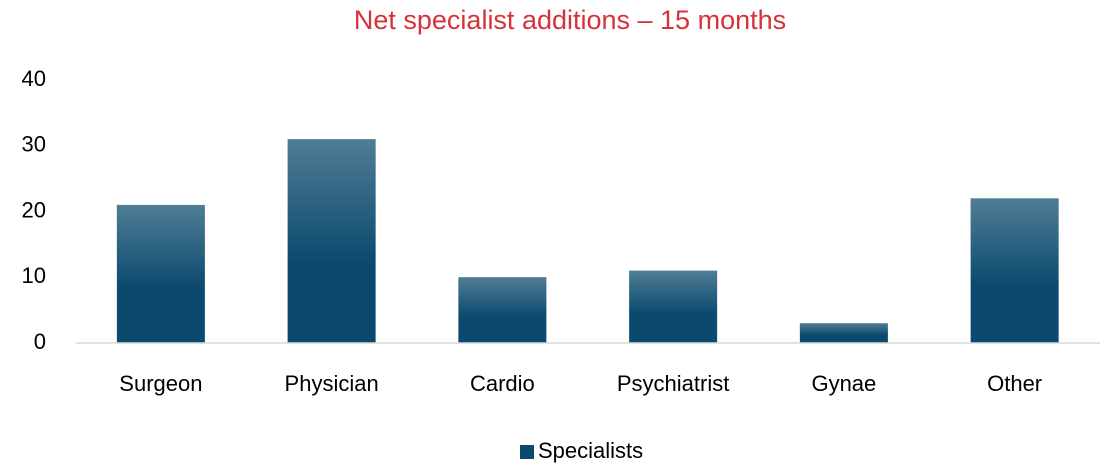 The image size is (1104, 469). I want to click on x-tick-label: Other, so click(1014, 383).